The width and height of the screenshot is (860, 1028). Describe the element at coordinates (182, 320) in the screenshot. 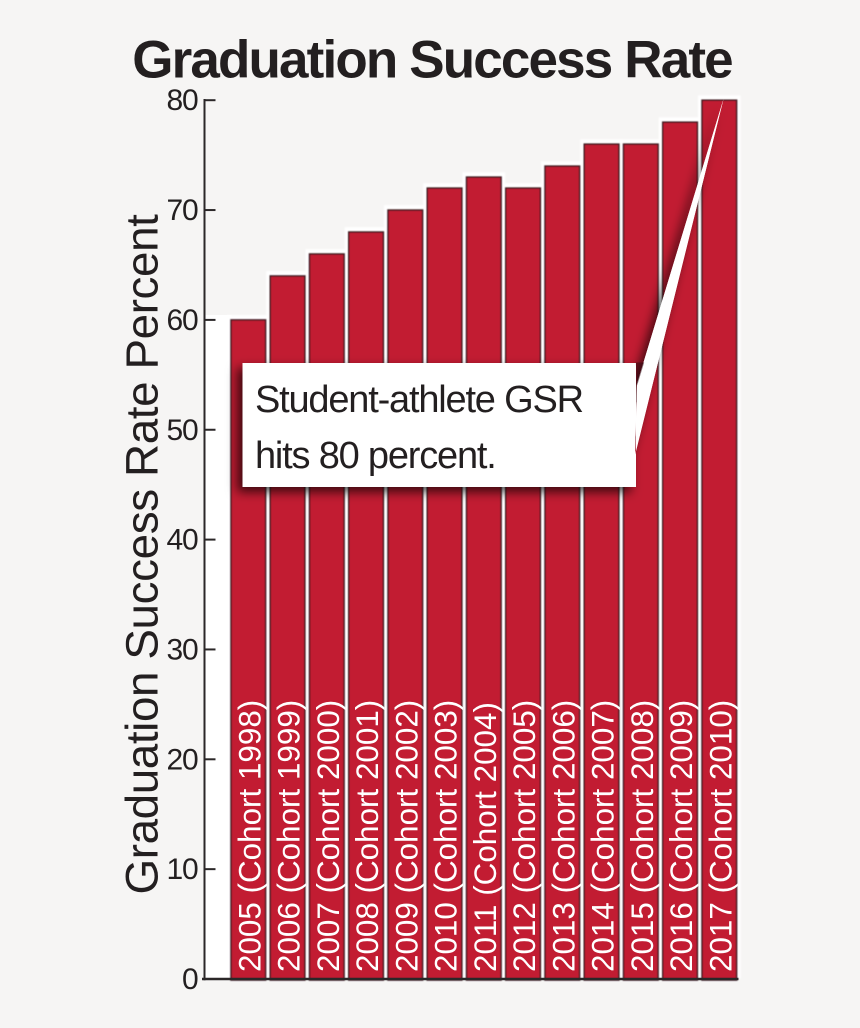

I see `svg-text: 60` at that location.